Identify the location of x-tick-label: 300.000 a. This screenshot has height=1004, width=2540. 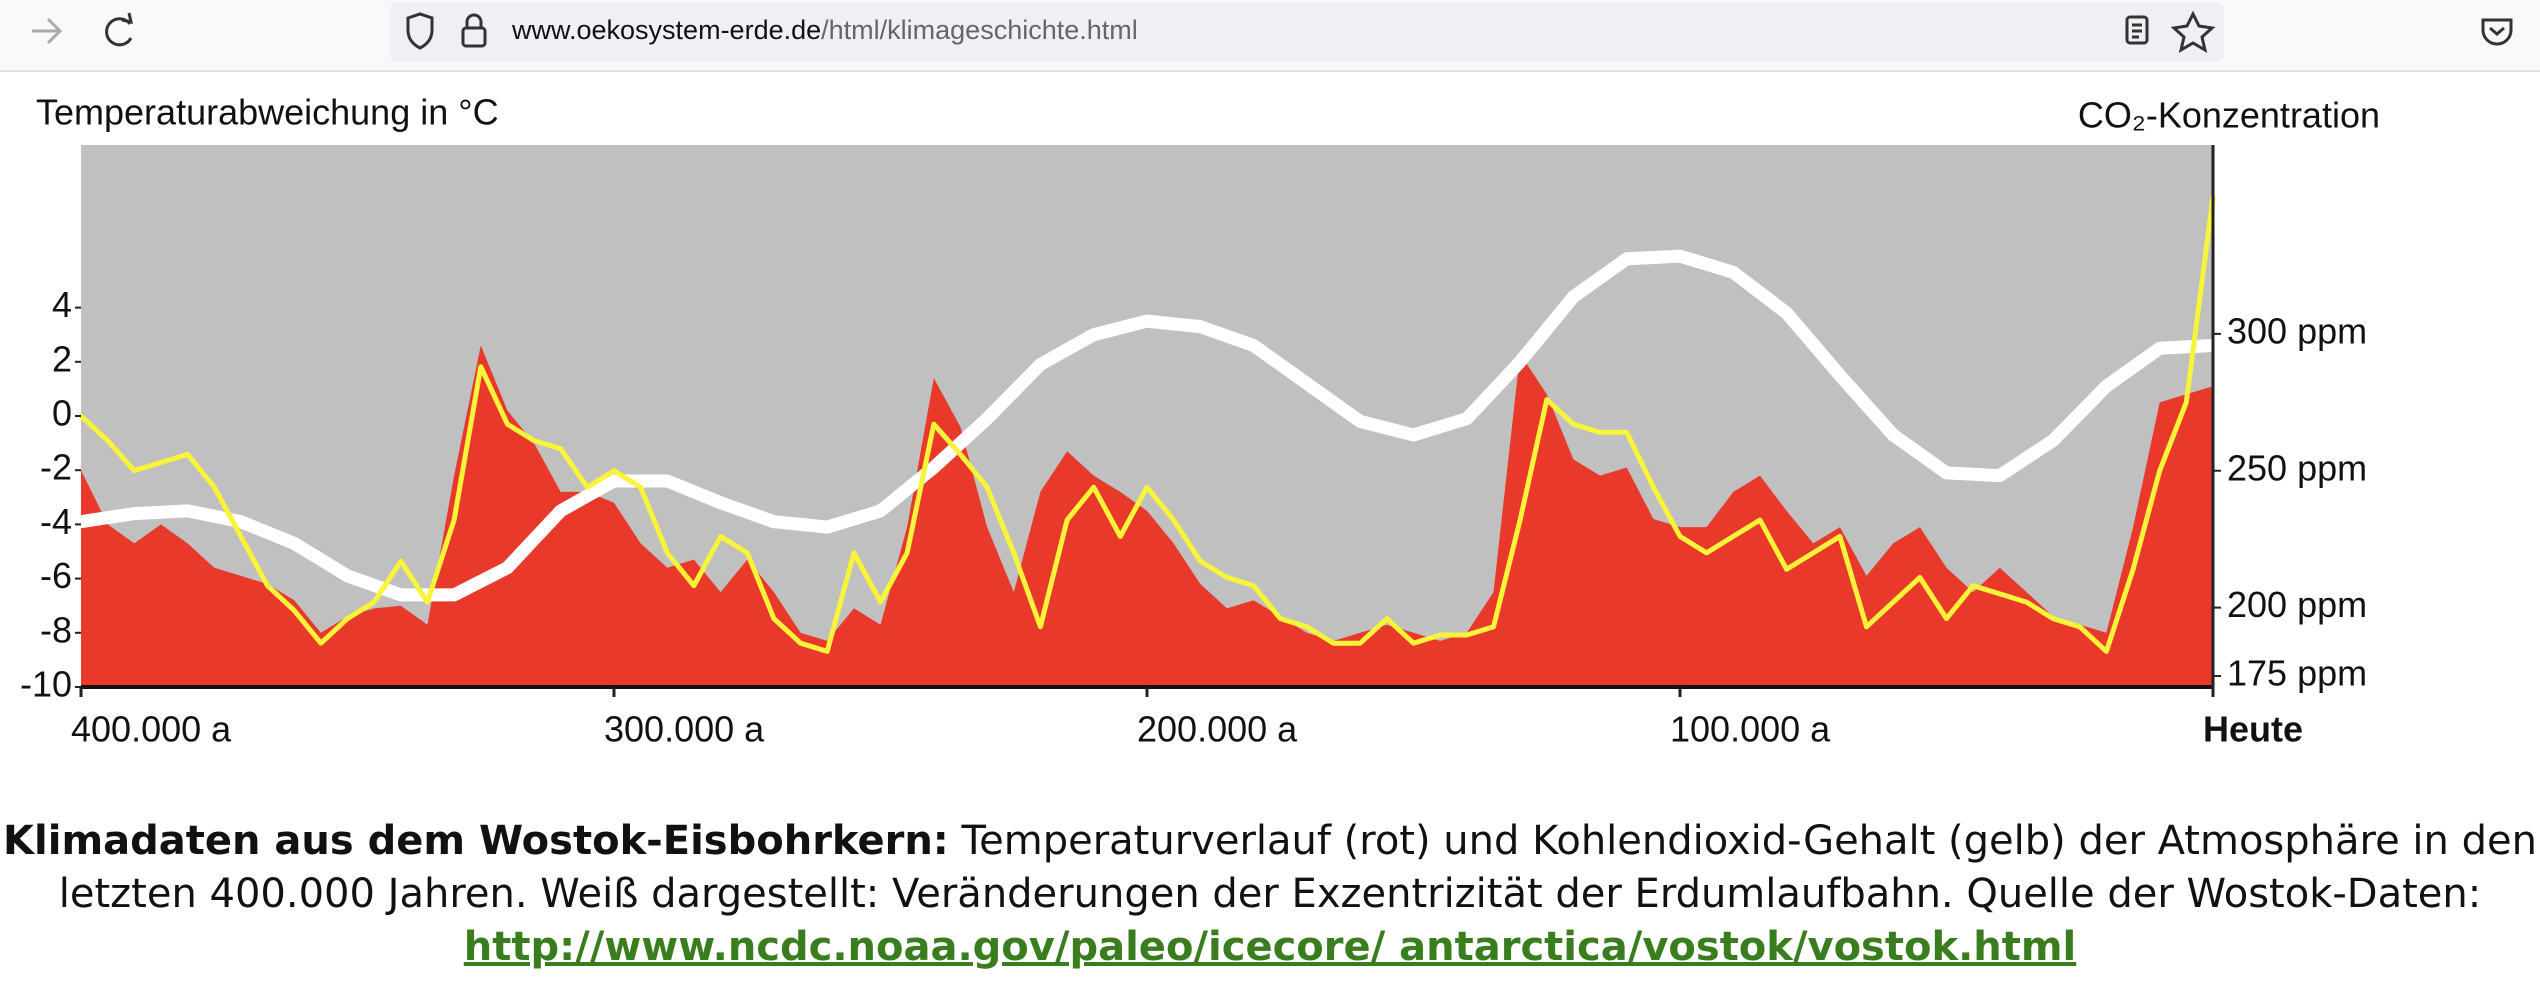
(684, 729).